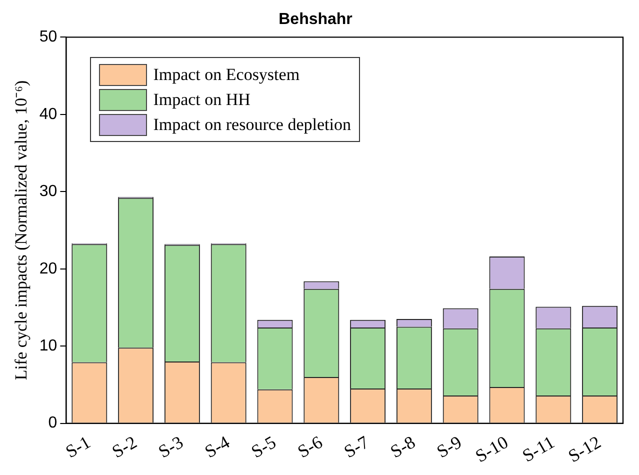 The width and height of the screenshot is (639, 475). What do you see at coordinates (402, 447) in the screenshot?
I see `x-tick-label: S-8` at bounding box center [402, 447].